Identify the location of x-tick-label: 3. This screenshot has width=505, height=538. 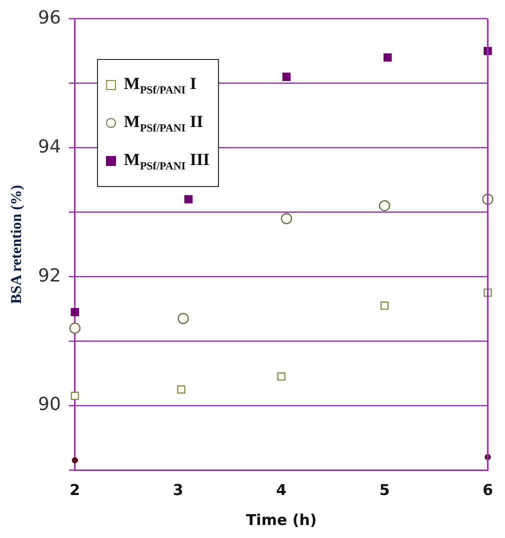
(178, 489).